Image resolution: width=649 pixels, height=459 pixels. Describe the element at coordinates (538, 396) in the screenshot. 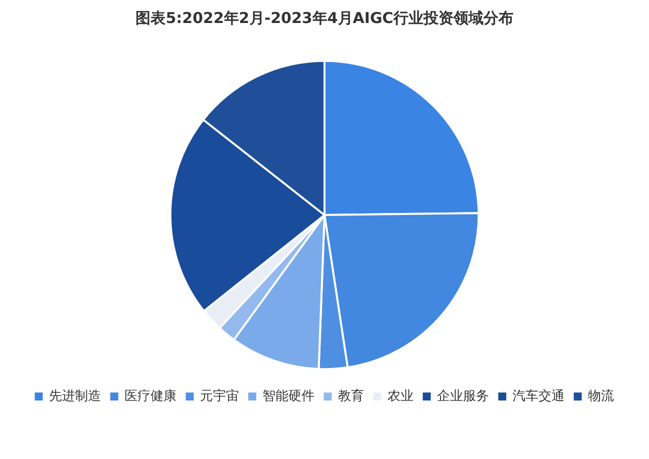

I see `legend-label: 汽车交通` at that location.